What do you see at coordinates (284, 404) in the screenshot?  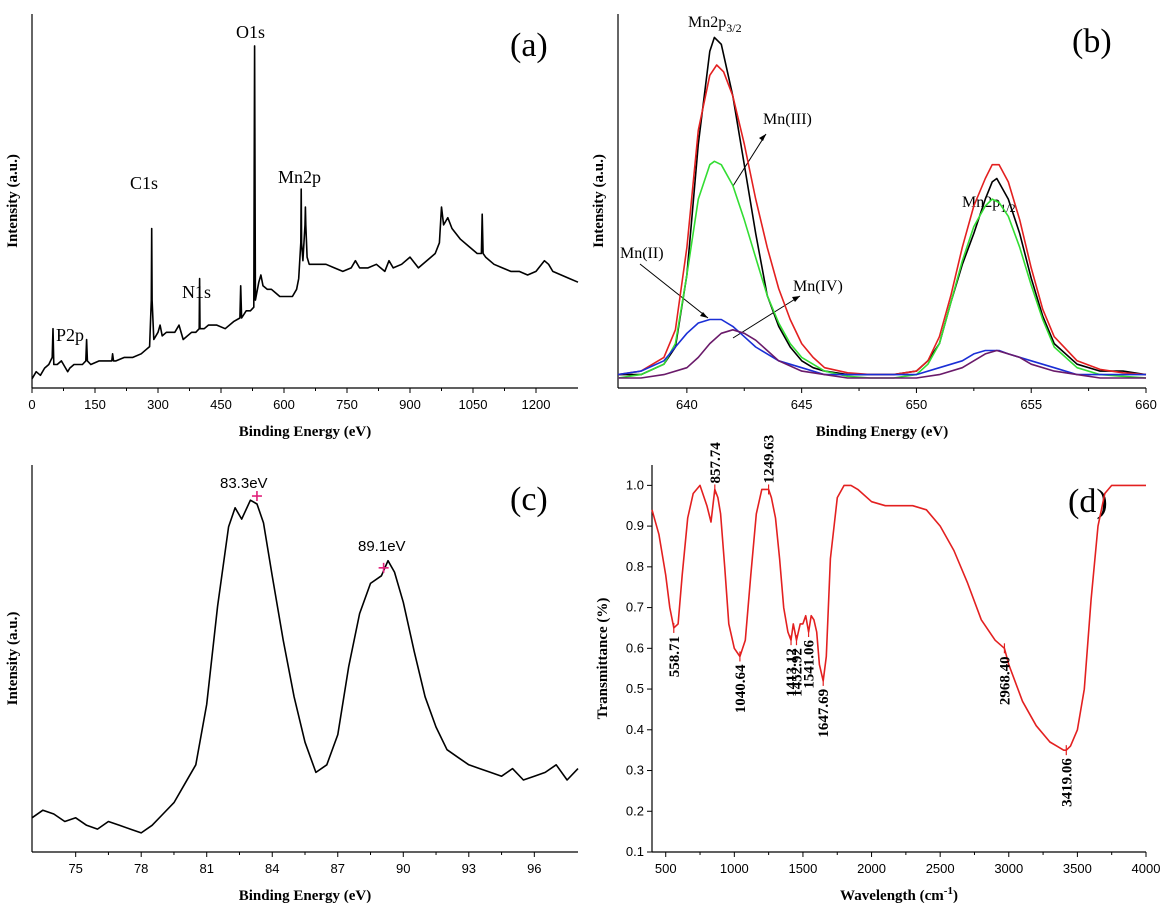 I see `x-tick-label: 600` at bounding box center [284, 404].